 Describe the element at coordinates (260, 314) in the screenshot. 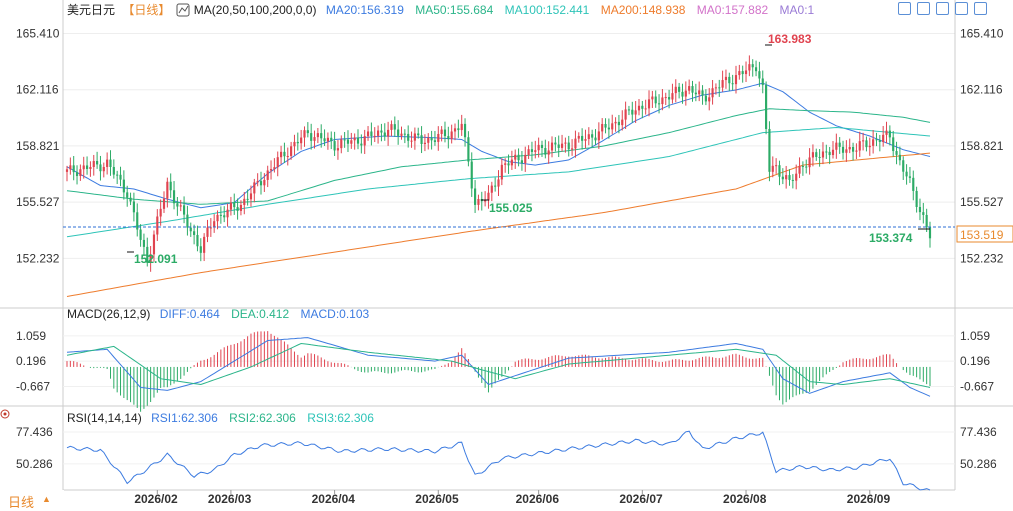

I see `dea-value: DEA:0.412` at that location.